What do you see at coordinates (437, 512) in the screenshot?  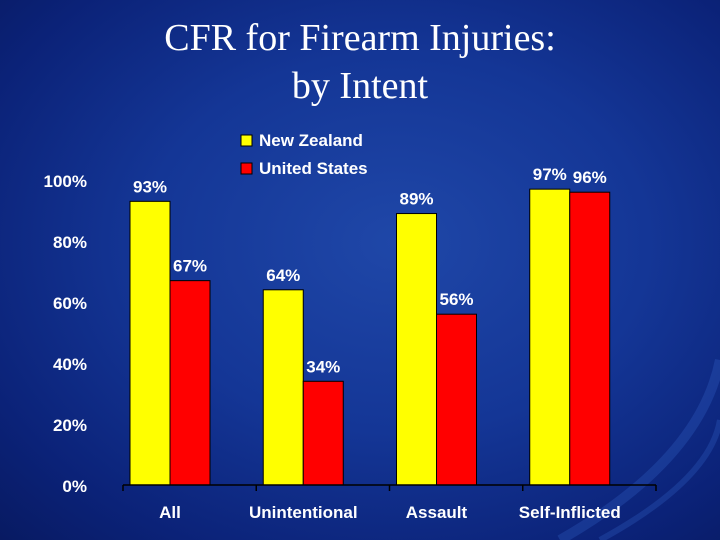 I see `x-category-label: Assault` at bounding box center [437, 512].